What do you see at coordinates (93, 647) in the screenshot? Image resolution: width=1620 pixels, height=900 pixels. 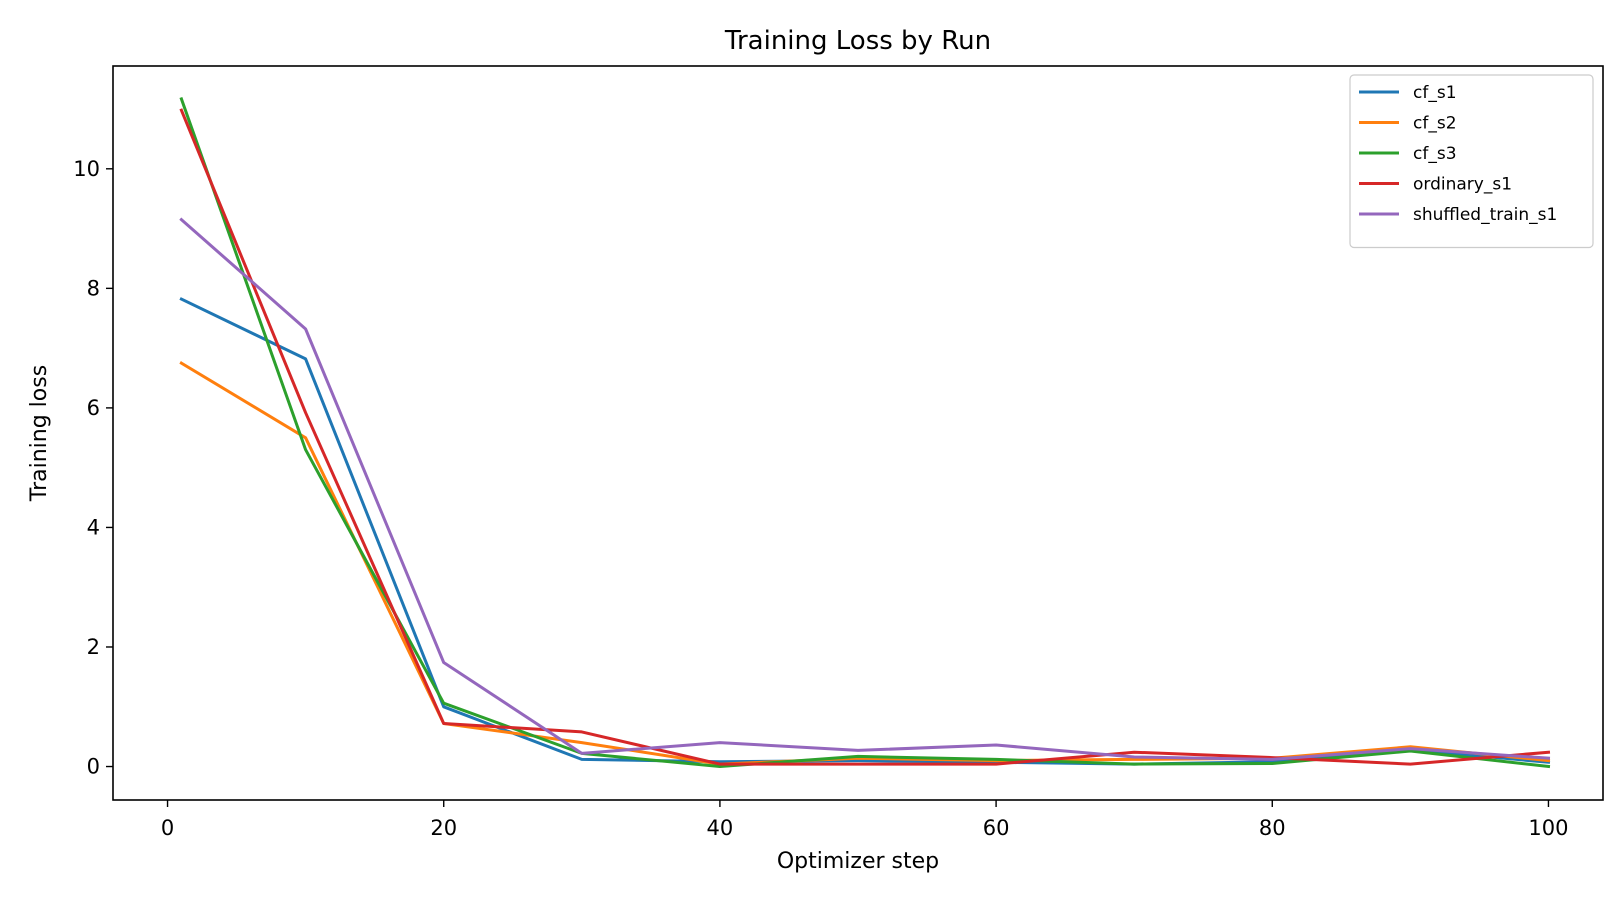 I see `y-tick-label: 2` at bounding box center [93, 647].